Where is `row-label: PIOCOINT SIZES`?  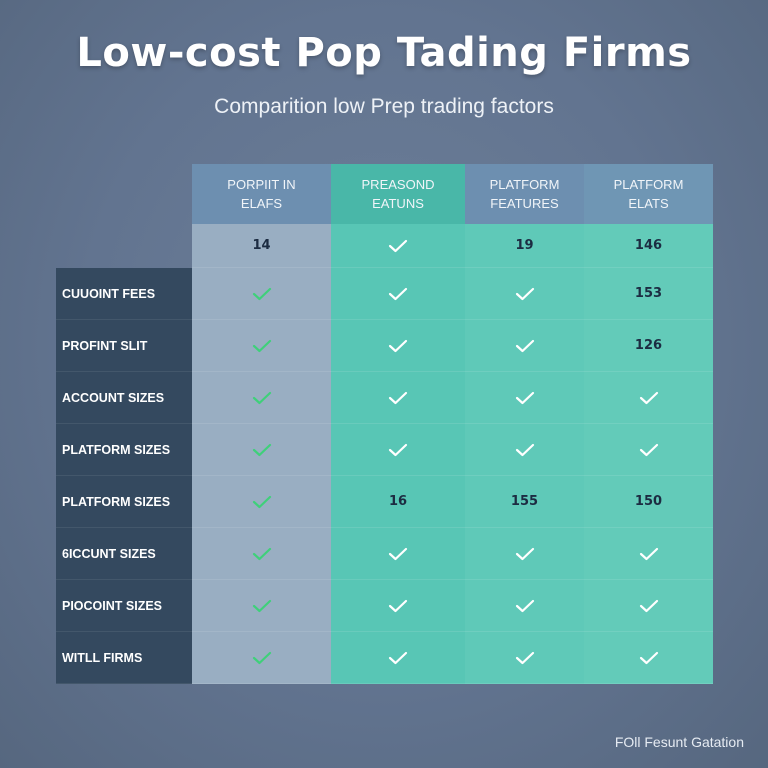 row-label: PIOCOINT SIZES is located at coordinates (124, 606).